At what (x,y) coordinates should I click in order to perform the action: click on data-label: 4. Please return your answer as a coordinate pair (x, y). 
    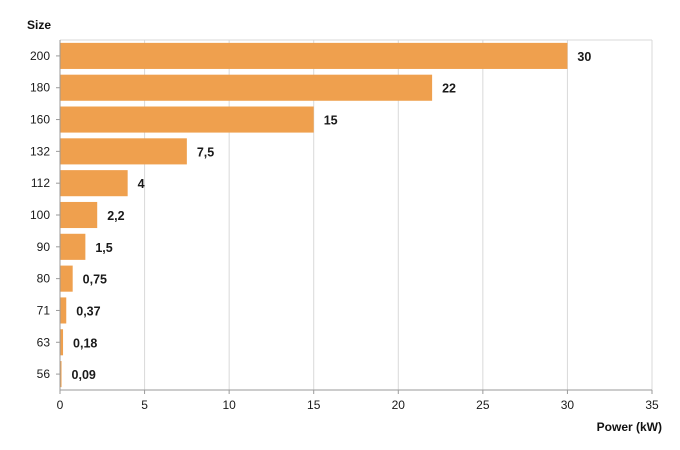
    Looking at the image, I should click on (141, 184).